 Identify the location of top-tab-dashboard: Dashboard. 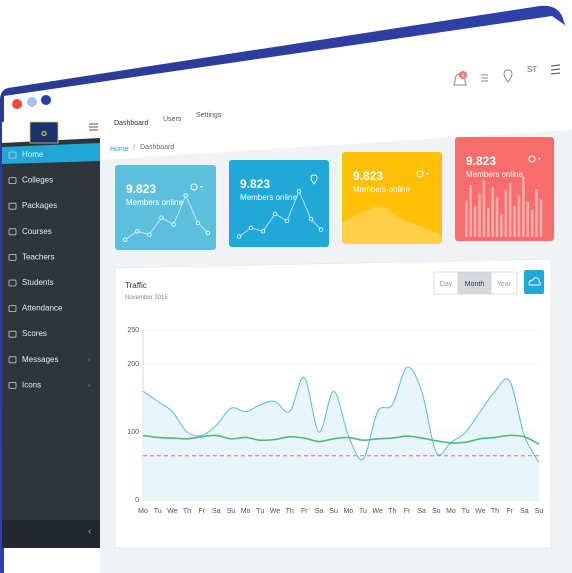
(131, 123).